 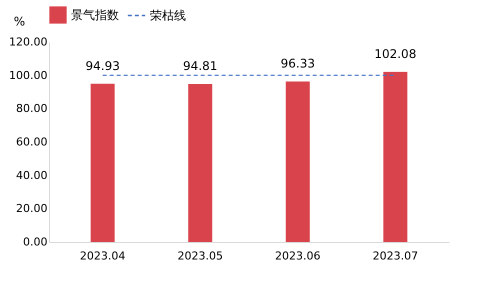 I want to click on y-tick-label: 120.00, so click(x=28, y=42).